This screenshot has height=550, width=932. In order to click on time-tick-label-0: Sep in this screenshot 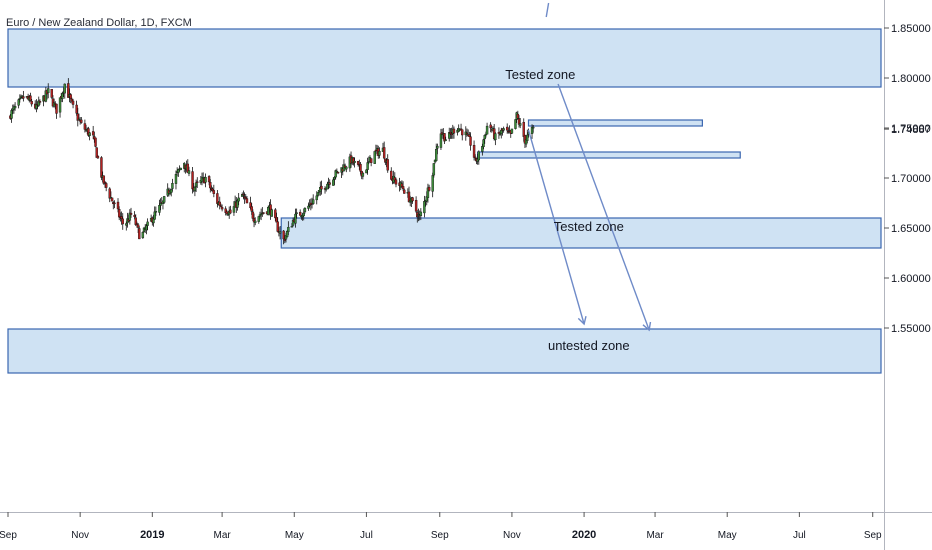, I will do `click(8, 535)`.